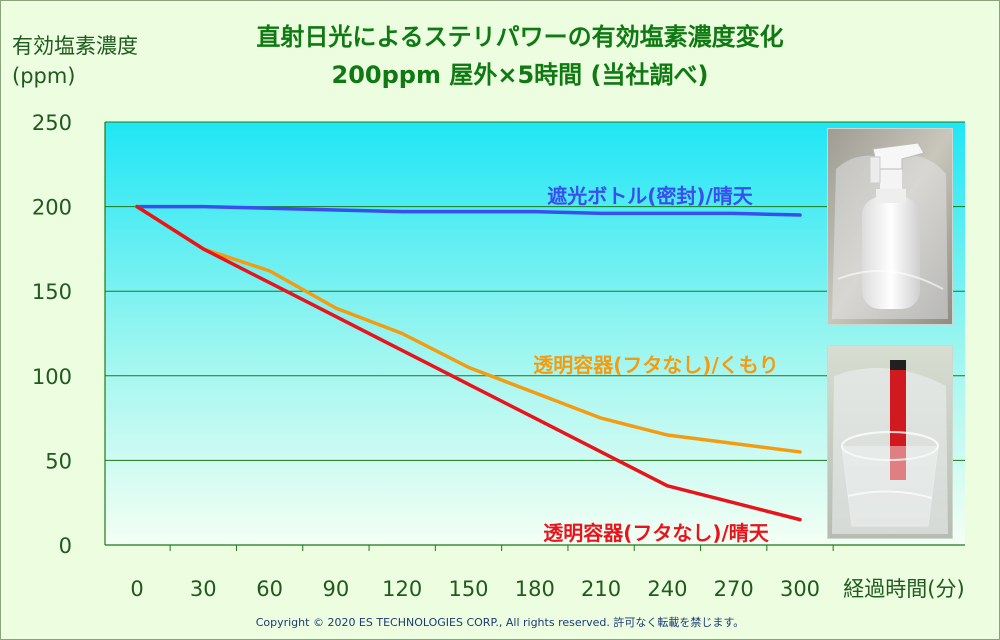  What do you see at coordinates (52, 292) in the screenshot?
I see `y-tick-label-150: 150` at bounding box center [52, 292].